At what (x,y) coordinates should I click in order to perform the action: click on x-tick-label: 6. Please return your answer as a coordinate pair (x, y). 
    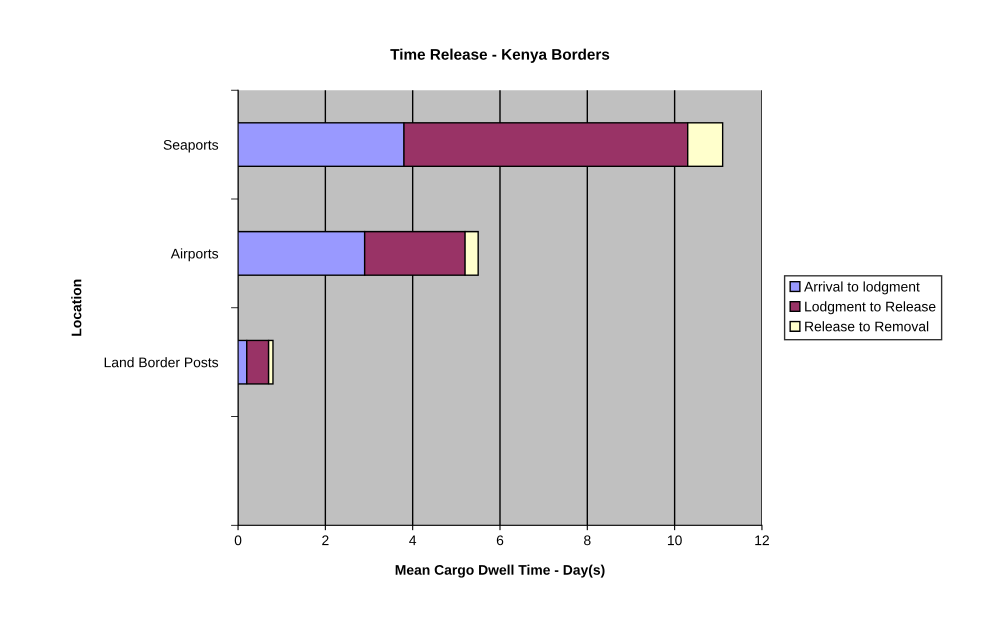
    Looking at the image, I should click on (500, 540).